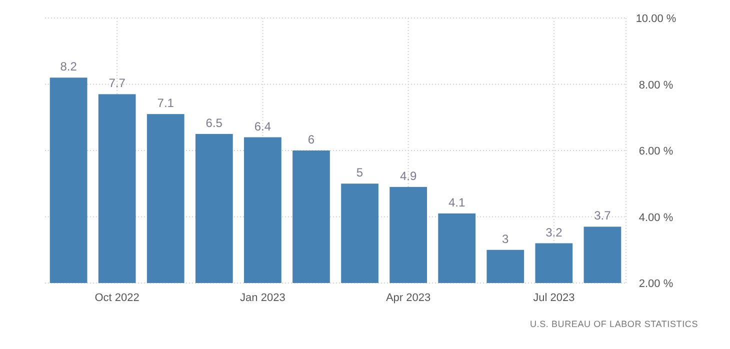 The image size is (730, 349). What do you see at coordinates (554, 232) in the screenshot?
I see `data-label: 3.2` at bounding box center [554, 232].